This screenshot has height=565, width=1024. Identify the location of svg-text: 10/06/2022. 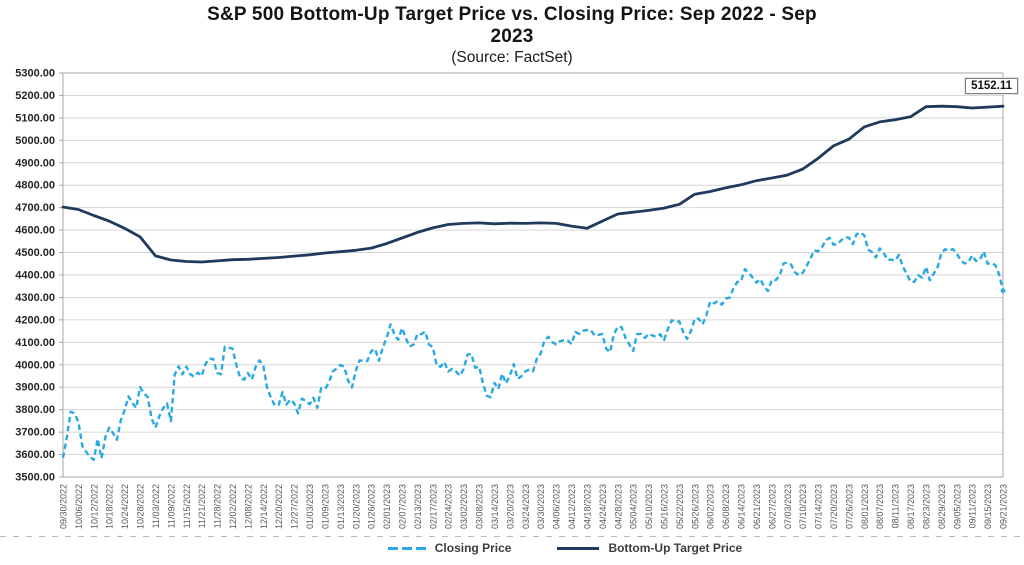
(79, 506).